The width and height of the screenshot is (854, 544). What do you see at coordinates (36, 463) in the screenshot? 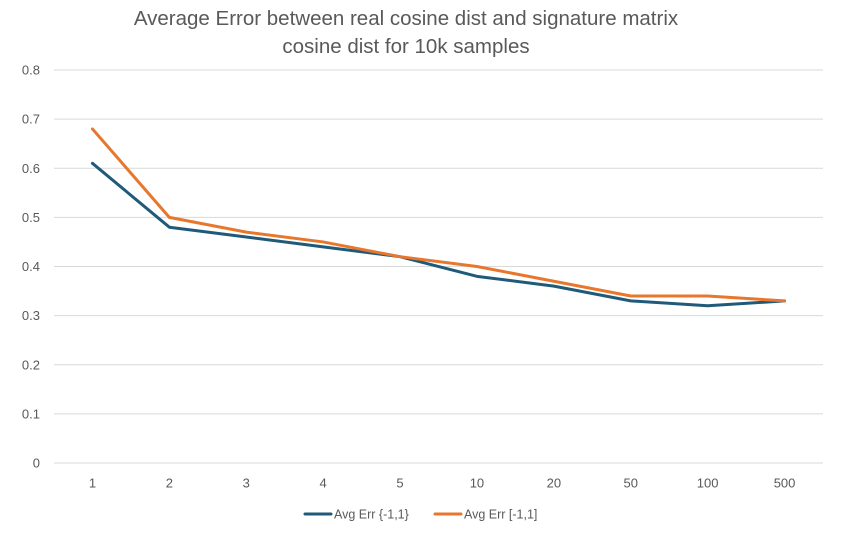
I see `y-tick-label: 0` at bounding box center [36, 463].